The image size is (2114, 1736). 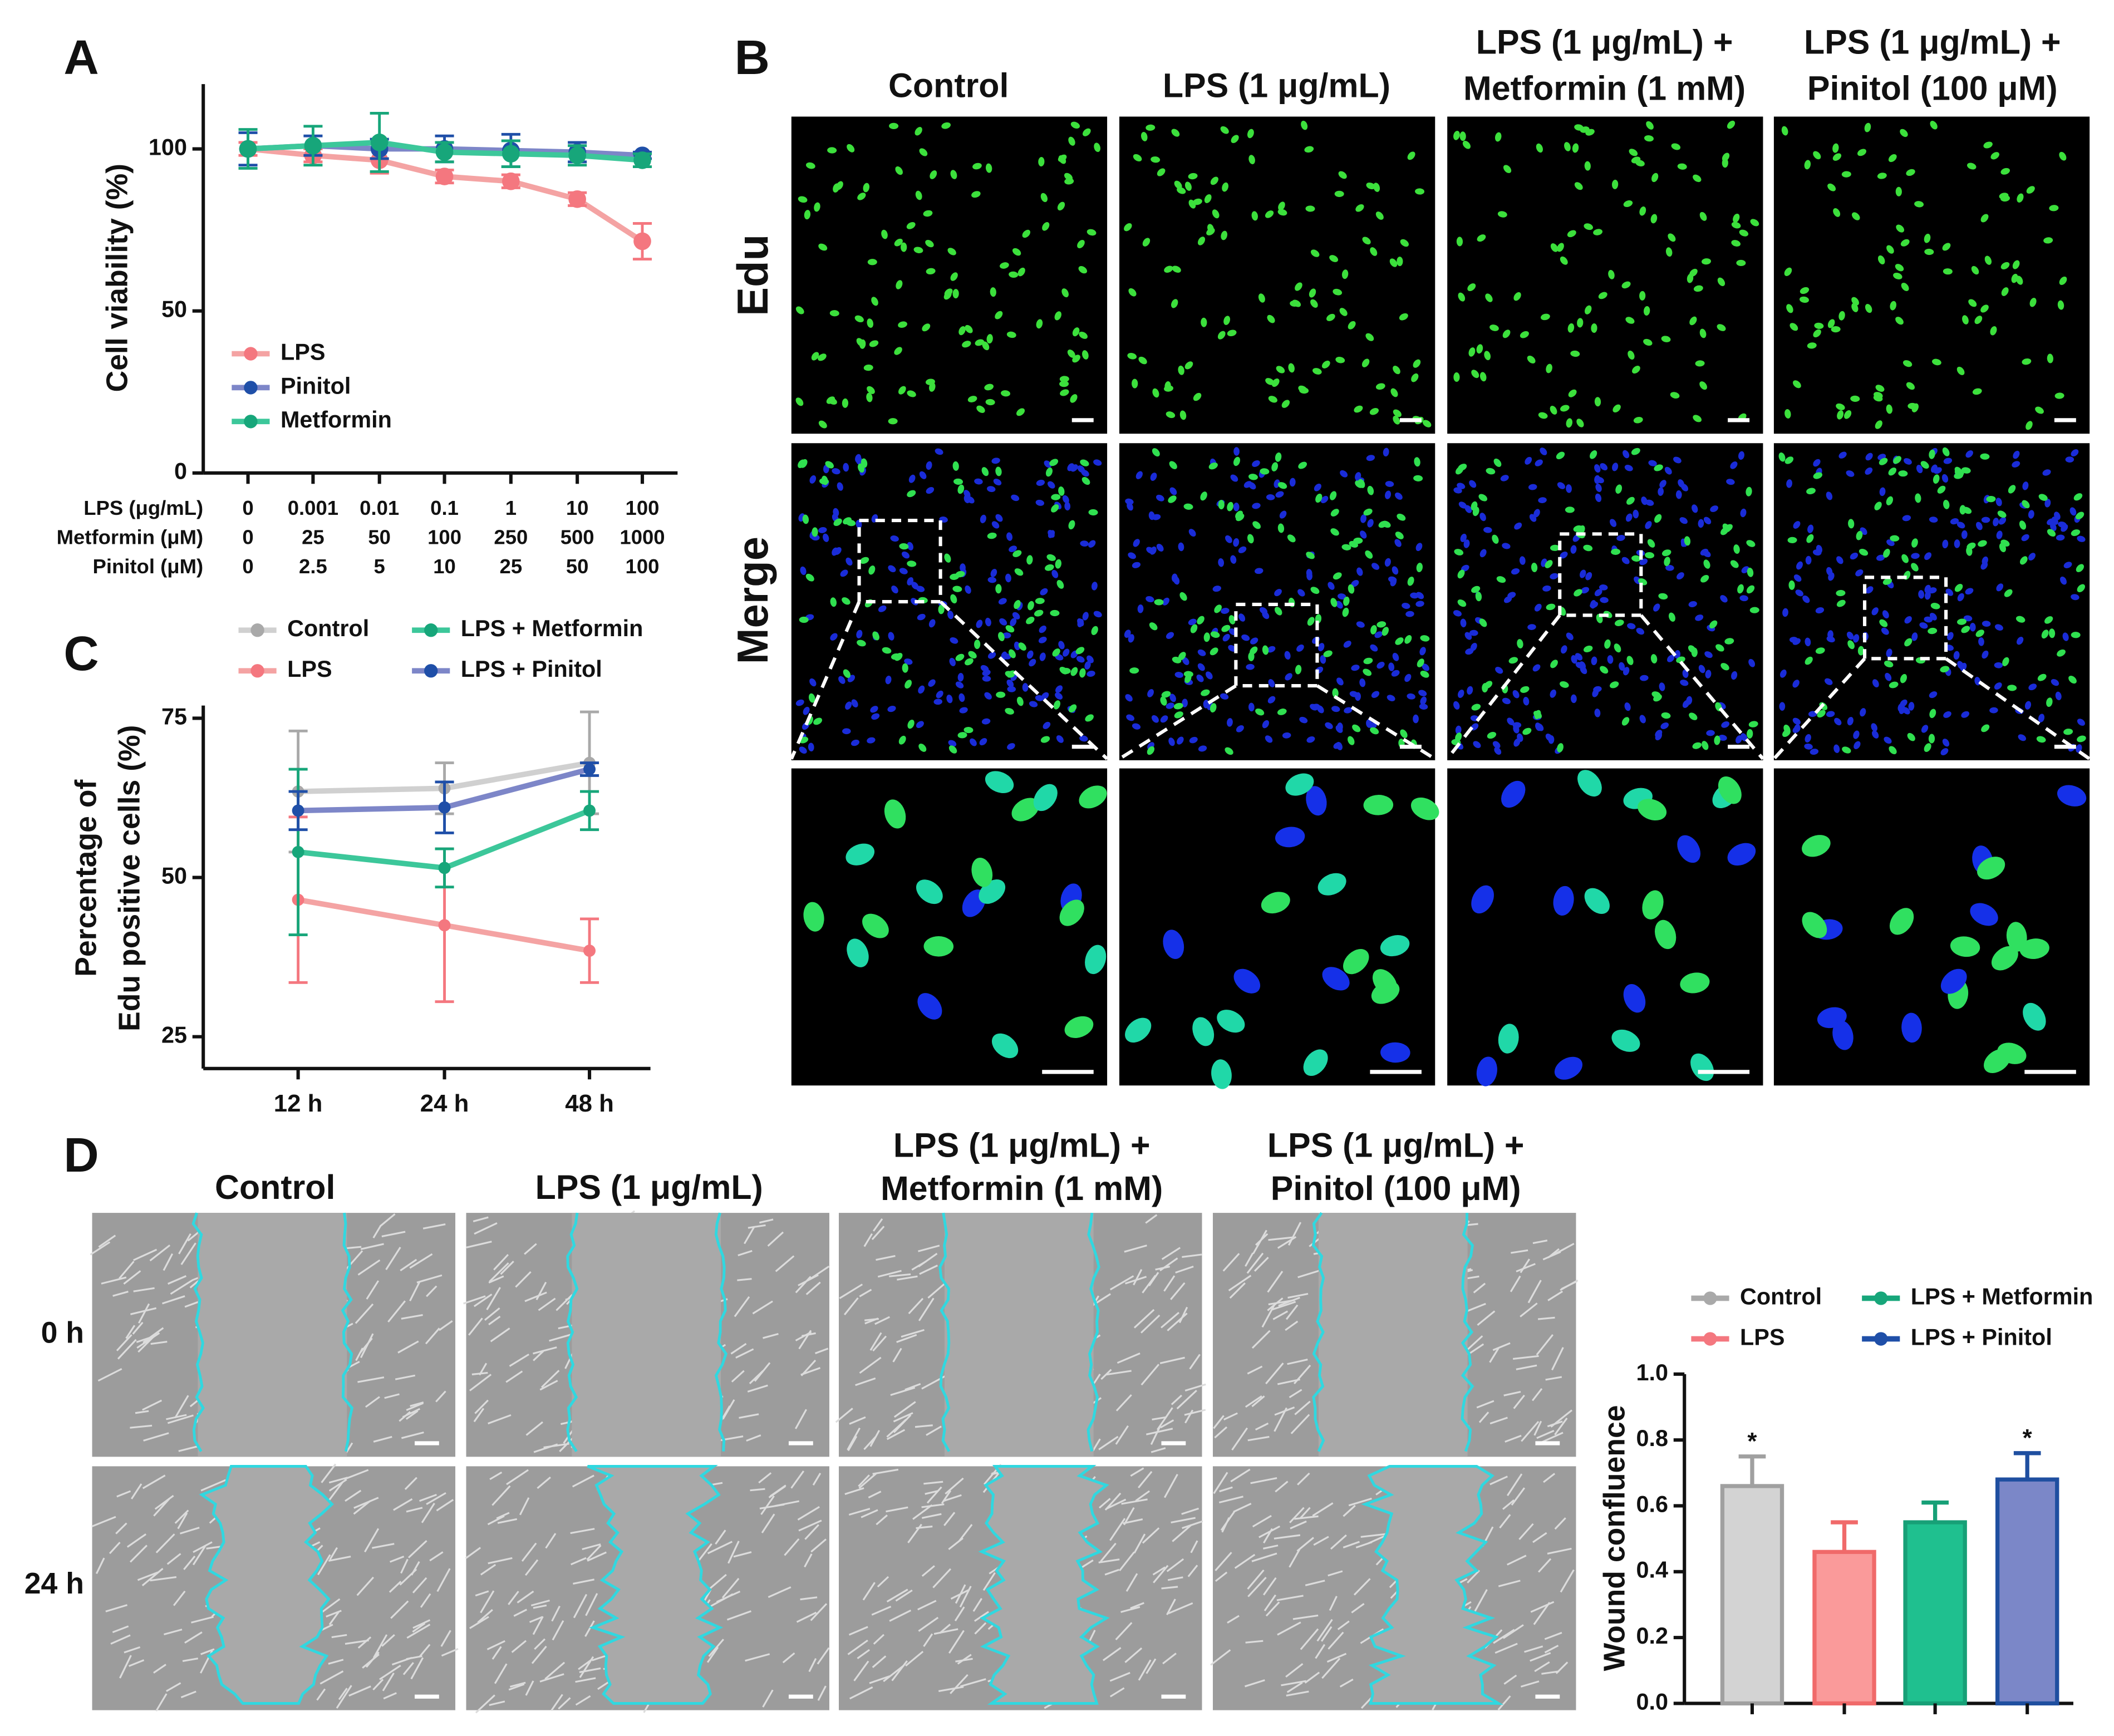 What do you see at coordinates (531, 669) in the screenshot?
I see `legend-label: LPS + Pinitol` at bounding box center [531, 669].